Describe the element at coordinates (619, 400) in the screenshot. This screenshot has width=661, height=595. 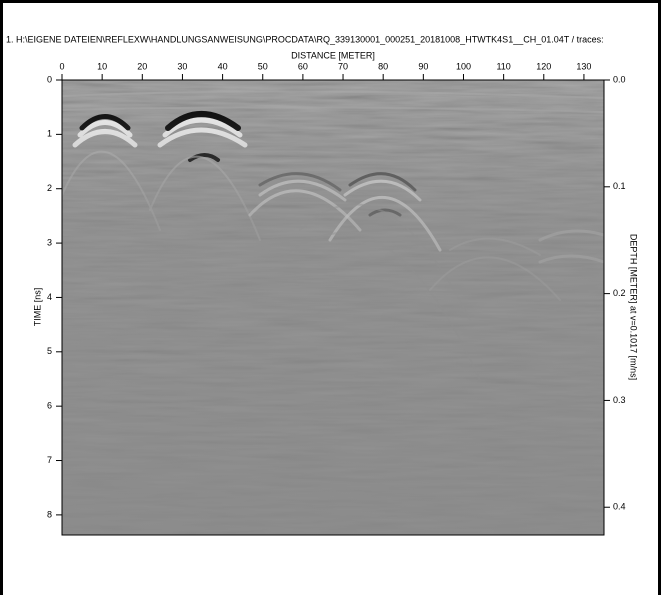
I see `y2-tick-label: 0.3` at that location.